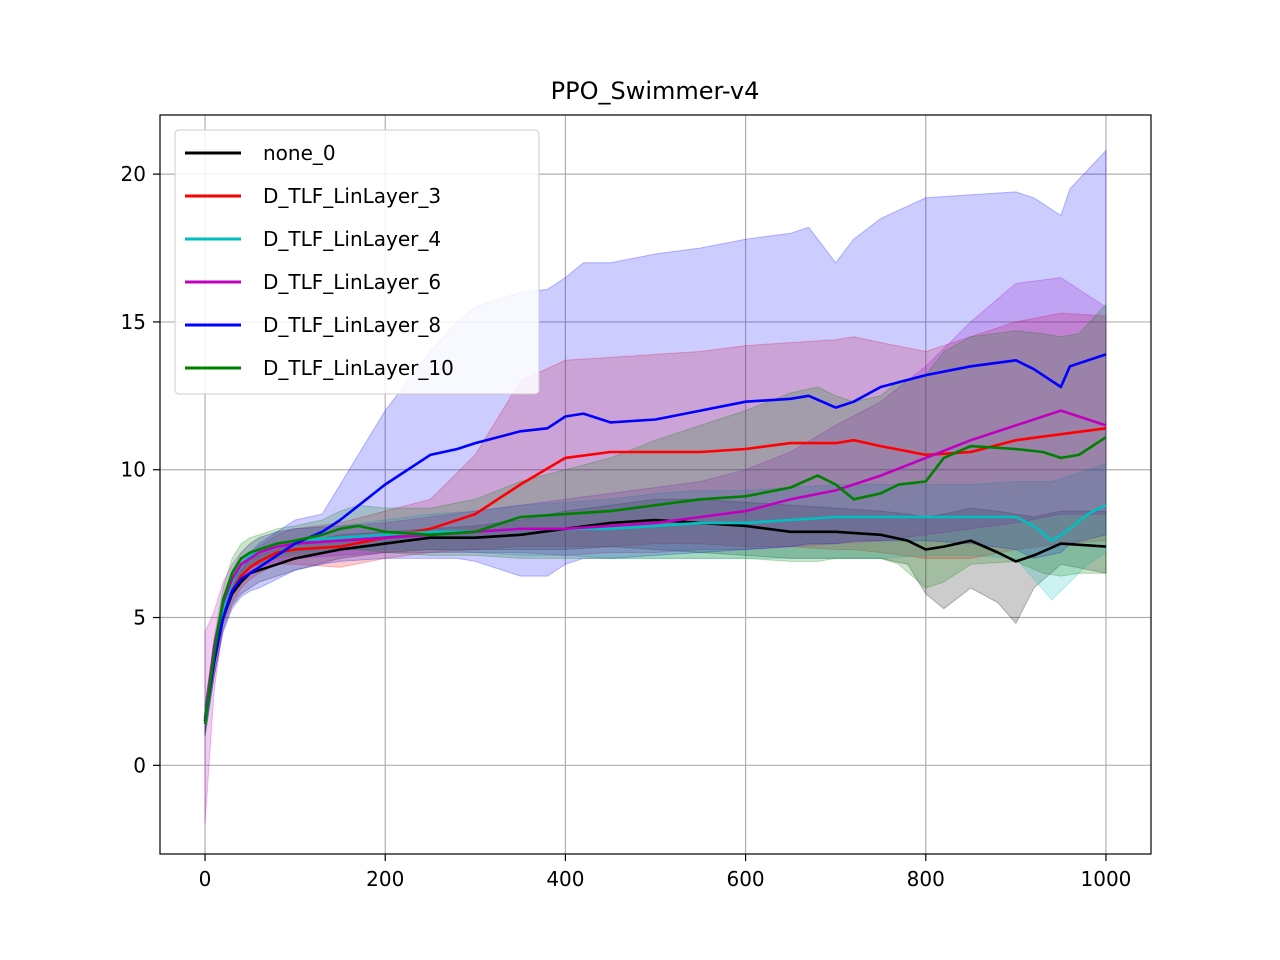 This screenshot has height=960, width=1280. Describe the element at coordinates (358, 368) in the screenshot. I see `legend-label: D_TLF_LinLayer_10` at that location.